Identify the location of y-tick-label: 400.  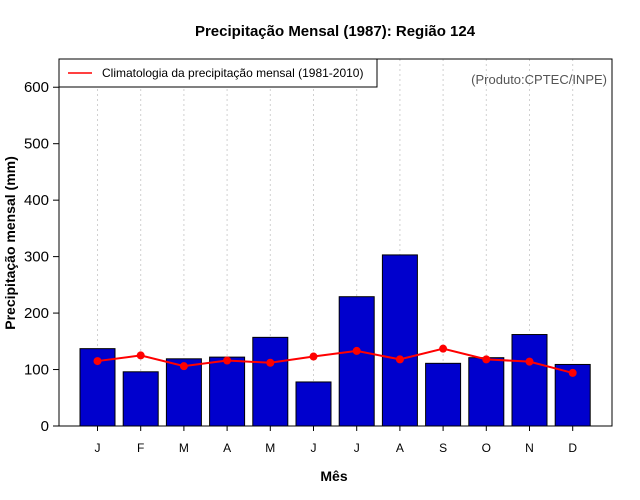
(36, 200).